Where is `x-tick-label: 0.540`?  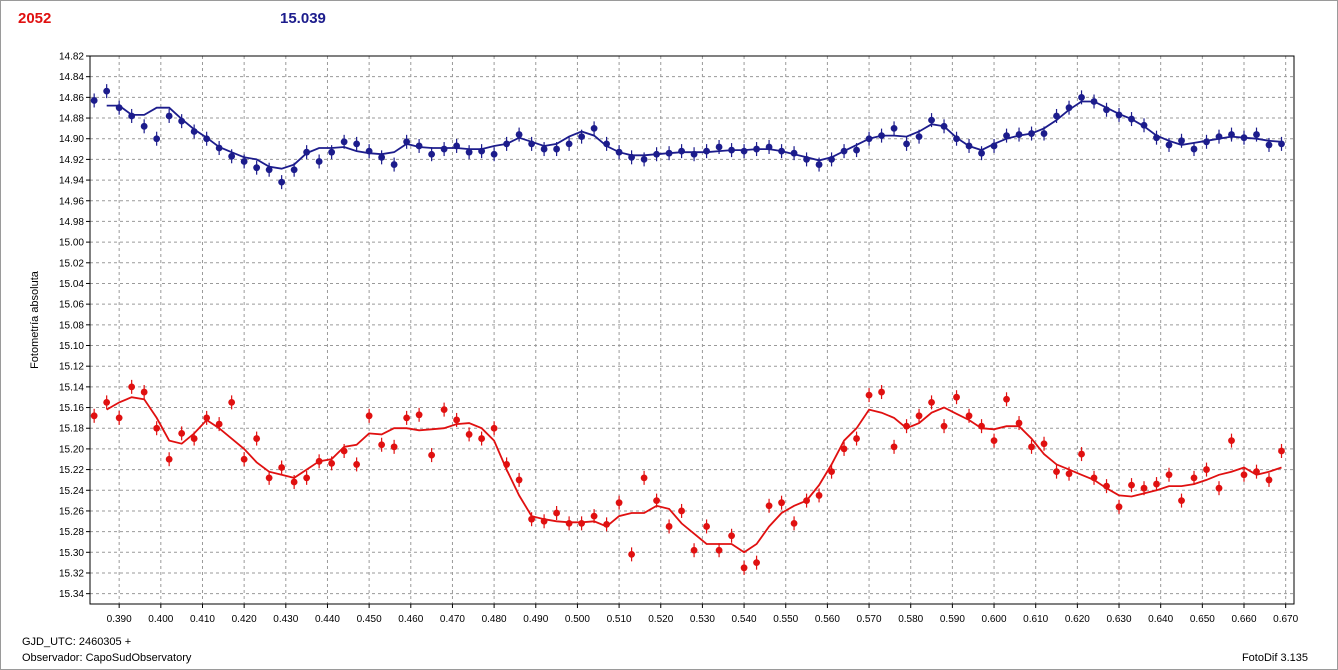 x-tick-label: 0.540 is located at coordinates (744, 619).